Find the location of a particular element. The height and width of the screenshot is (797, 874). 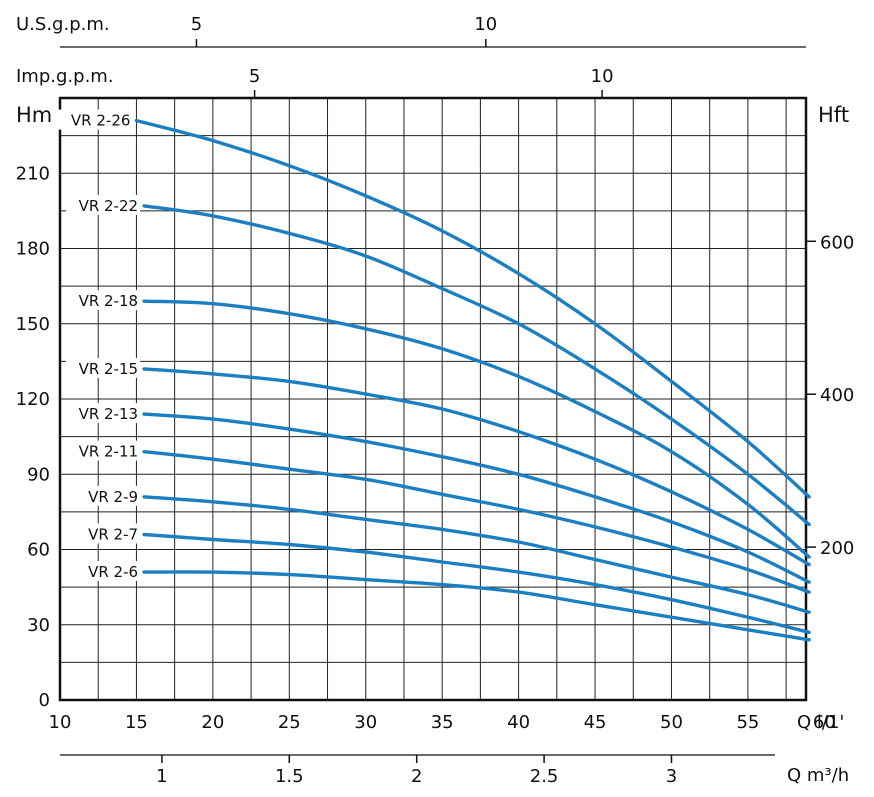

flow-m3h-tick-label: 1.5 is located at coordinates (289, 776).